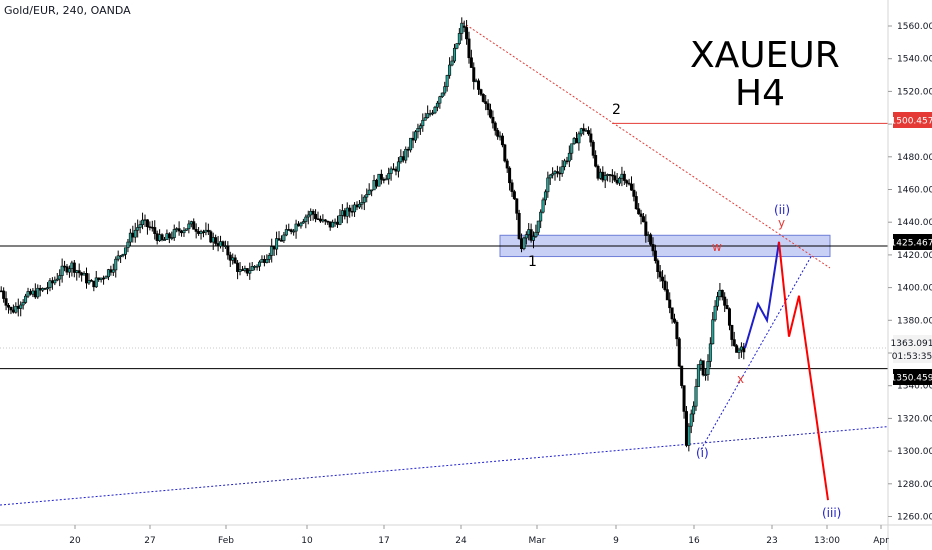 The image size is (932, 550). I want to click on wave-label-ii: (ii), so click(782, 210).